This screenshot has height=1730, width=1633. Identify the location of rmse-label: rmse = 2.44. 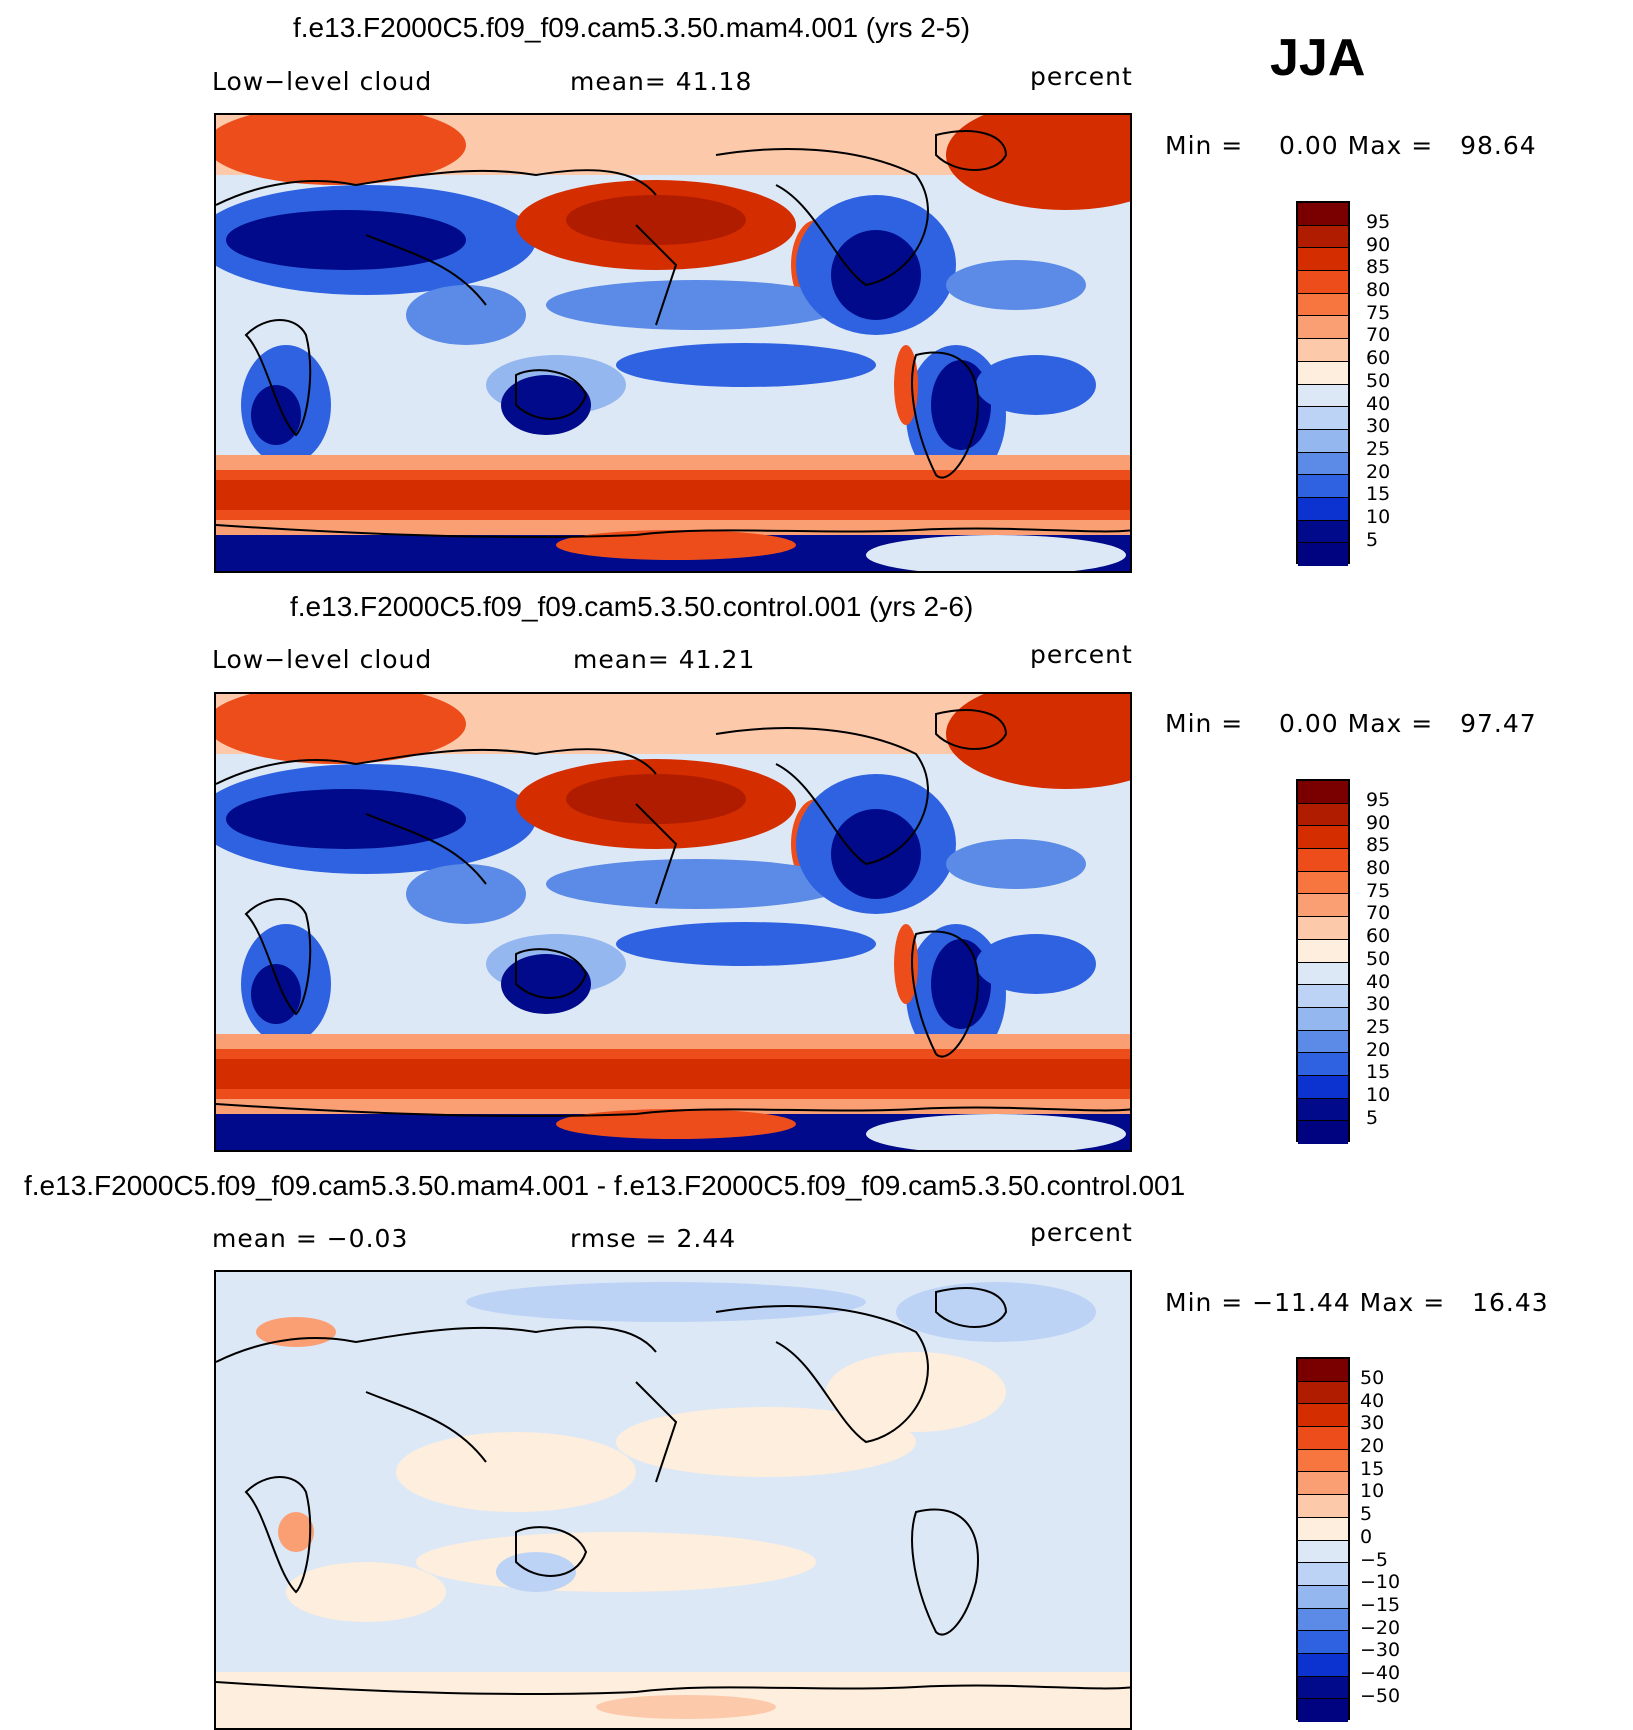
(653, 1238).